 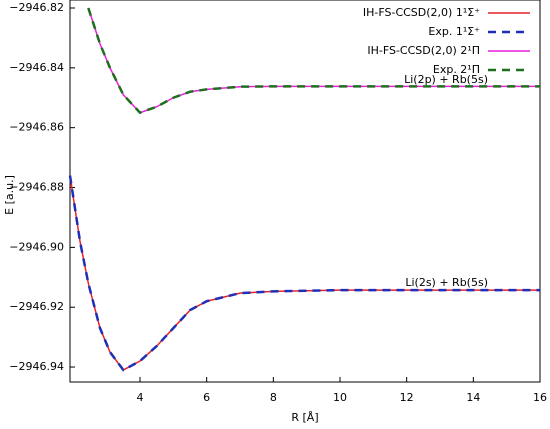 What do you see at coordinates (454, 31) in the screenshot?
I see `legend-label: Exp. 1¹Σ⁺` at bounding box center [454, 31].